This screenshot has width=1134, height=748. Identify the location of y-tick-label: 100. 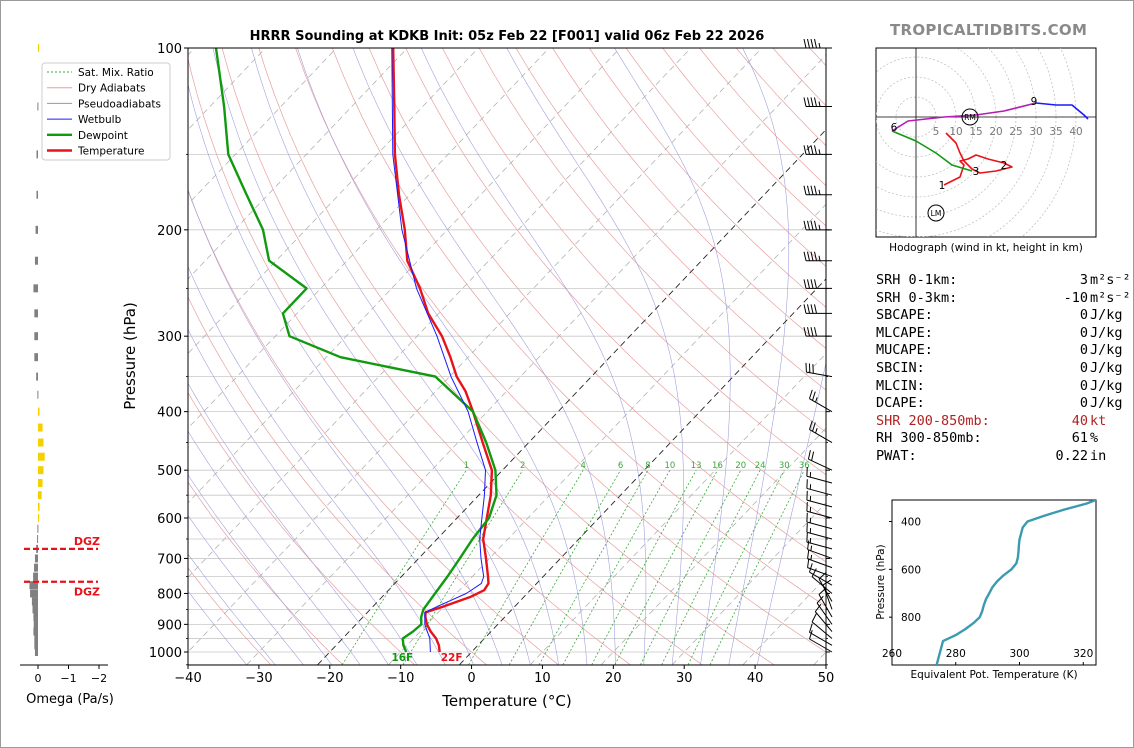
(169, 49).